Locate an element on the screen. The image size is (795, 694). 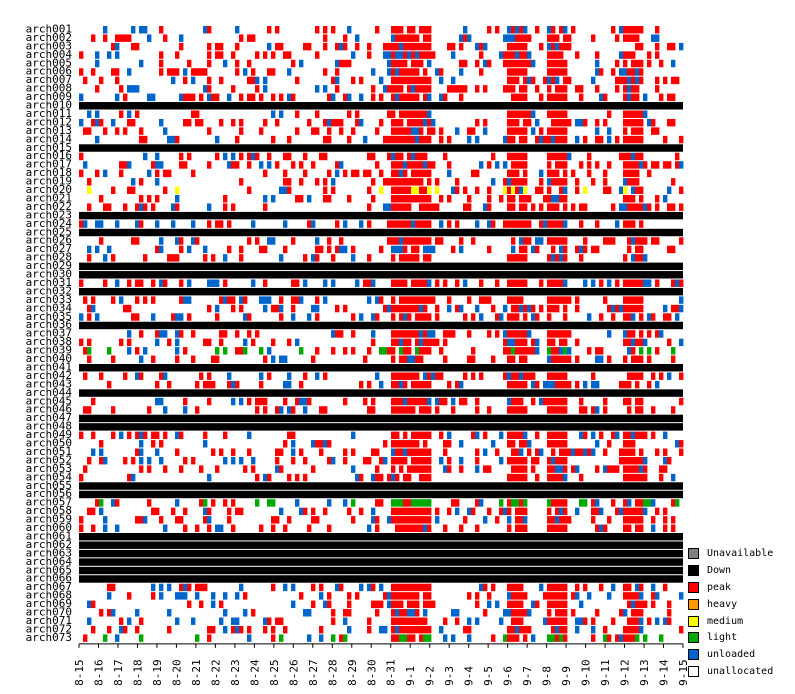
row-label-arch004: arch004 is located at coordinates (49, 54).